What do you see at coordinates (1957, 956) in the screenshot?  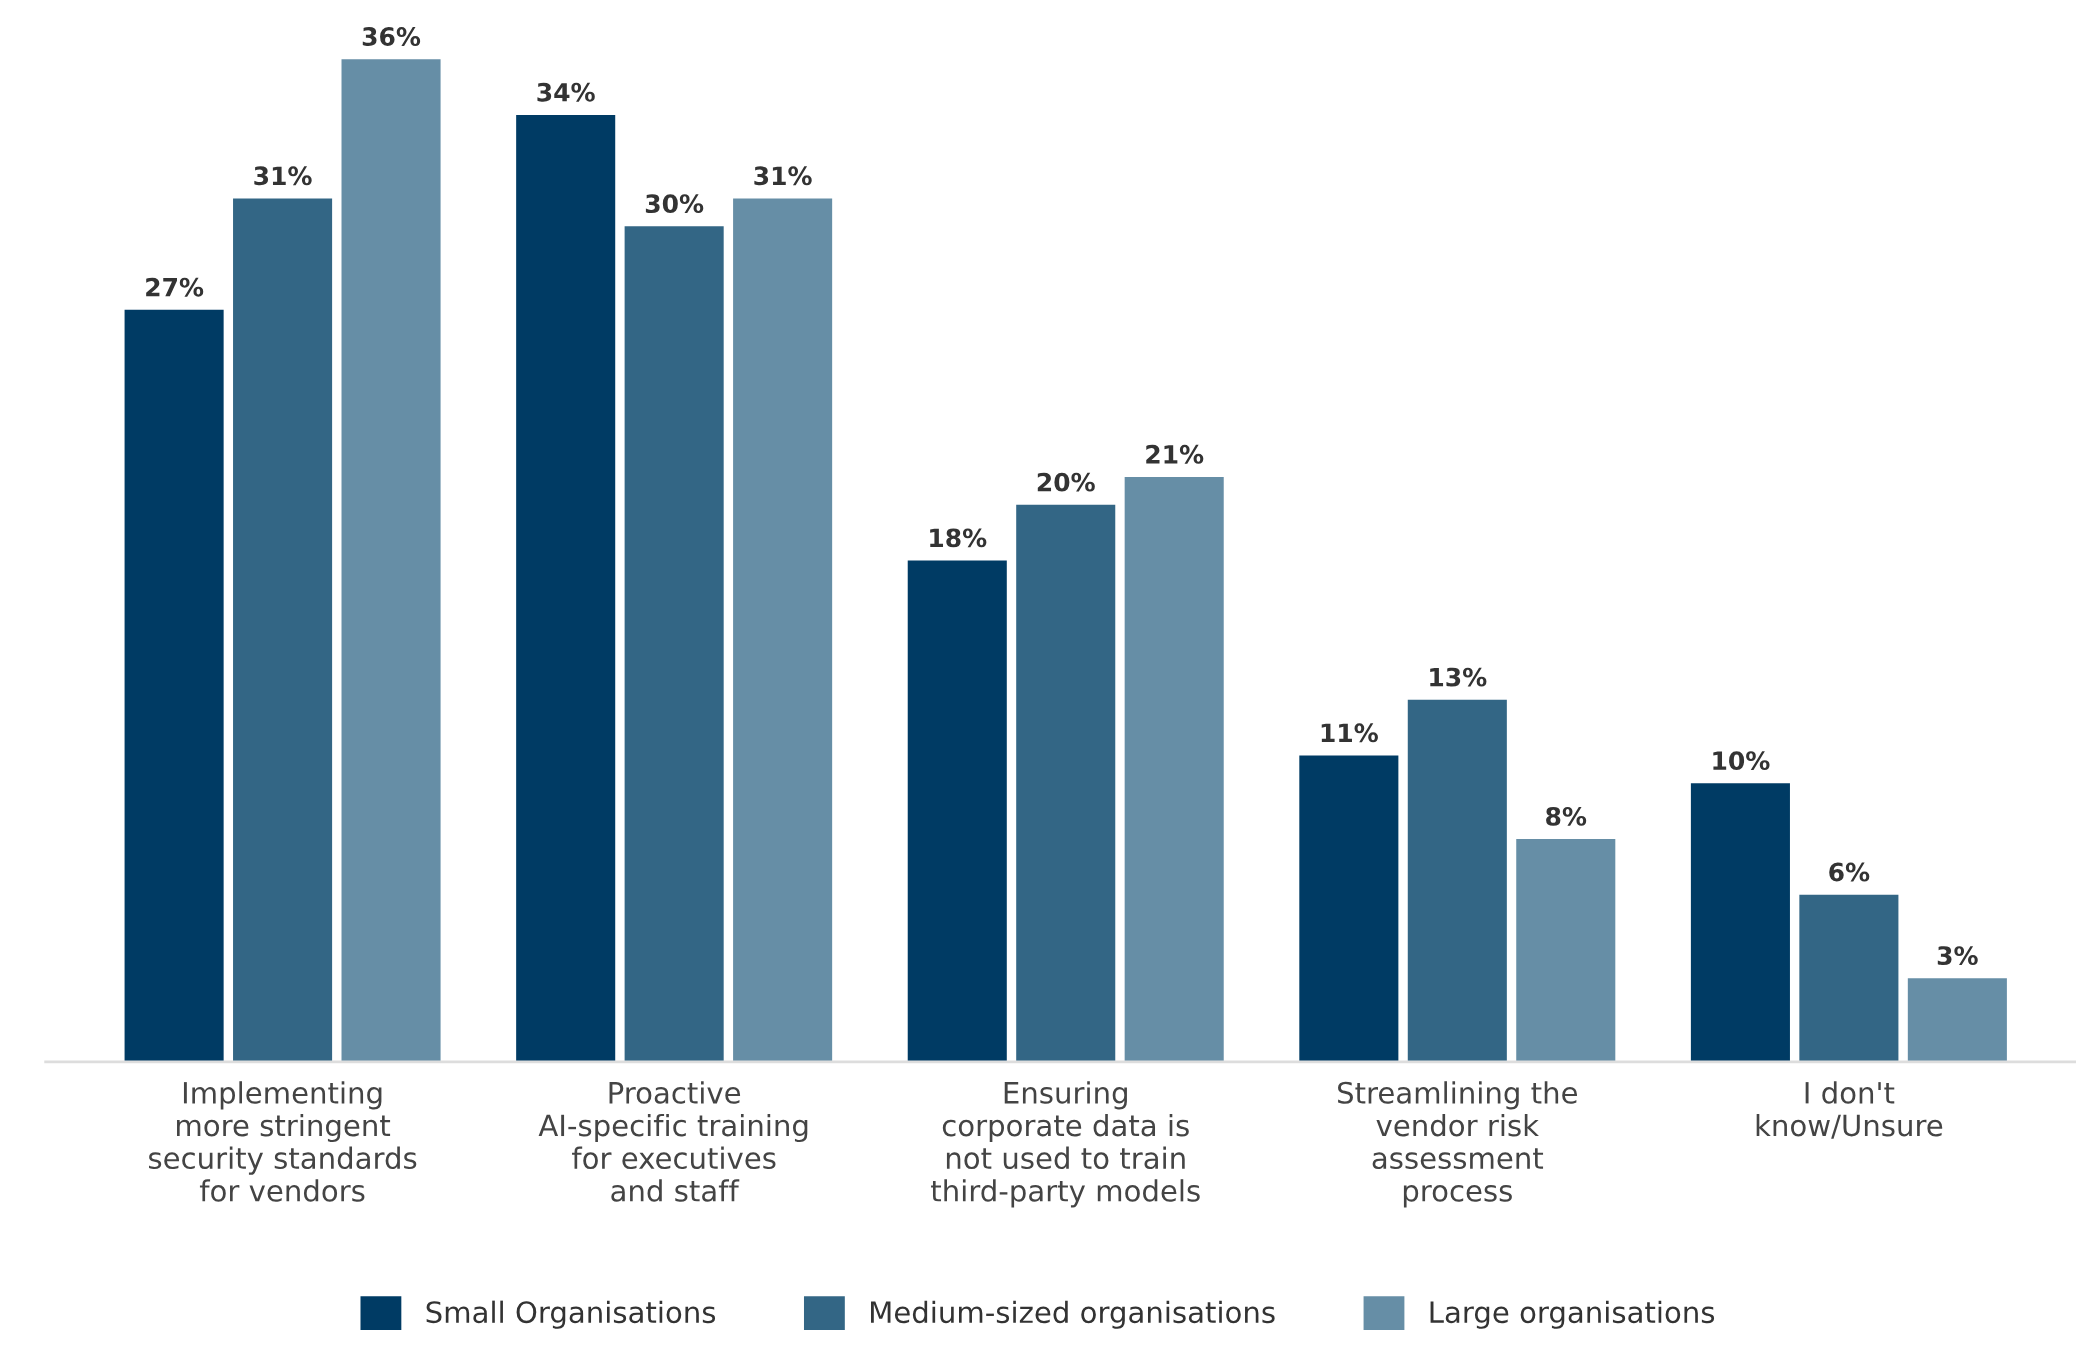 I see `data-label: 3%` at bounding box center [1957, 956].